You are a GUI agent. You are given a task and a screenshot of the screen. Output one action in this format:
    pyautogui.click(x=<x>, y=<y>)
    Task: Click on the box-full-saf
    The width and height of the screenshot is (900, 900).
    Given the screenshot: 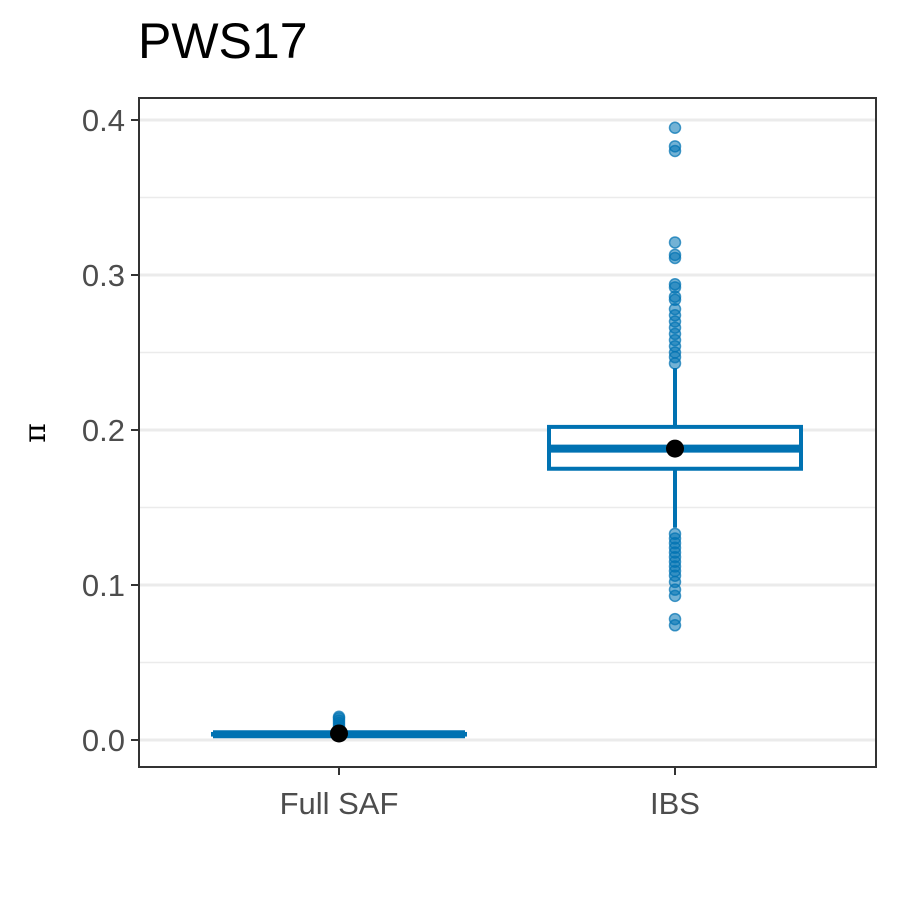 What is the action you would take?
    pyautogui.click(x=339, y=726)
    